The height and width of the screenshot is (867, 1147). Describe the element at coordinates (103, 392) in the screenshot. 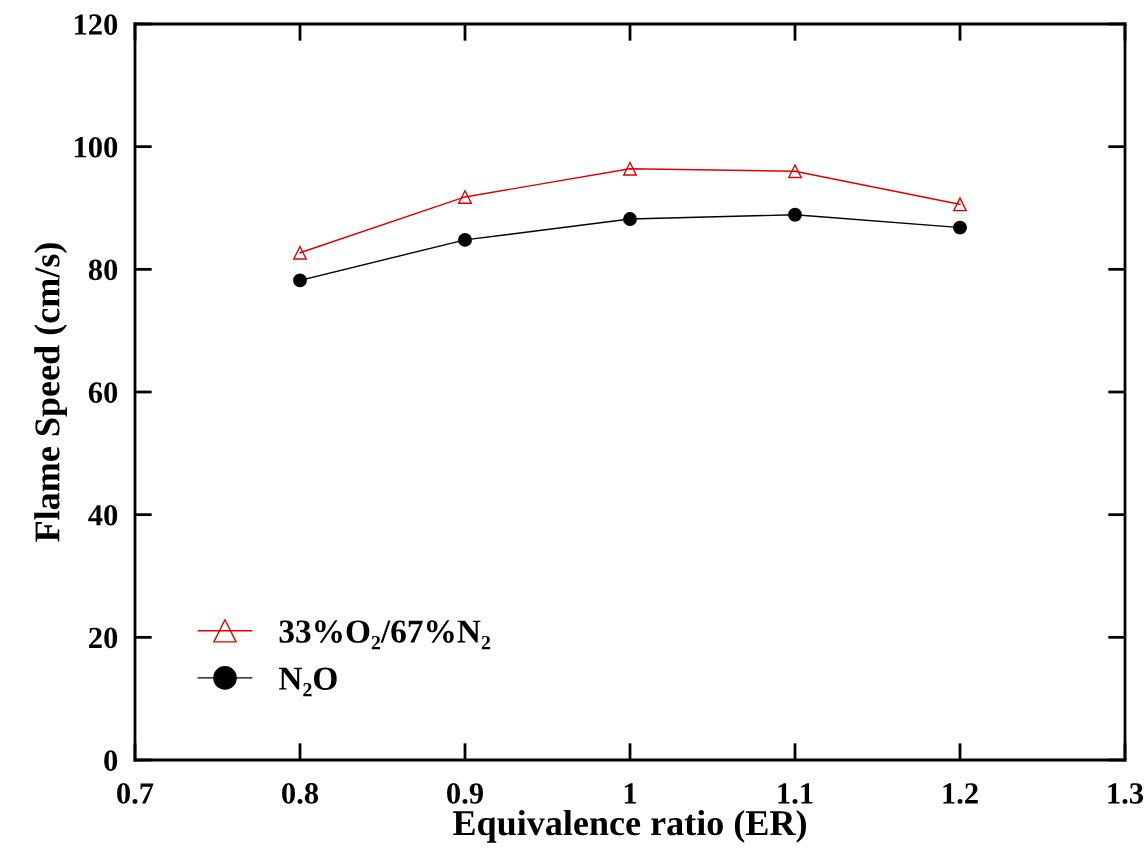

I see `y-tick-label: 60` at that location.